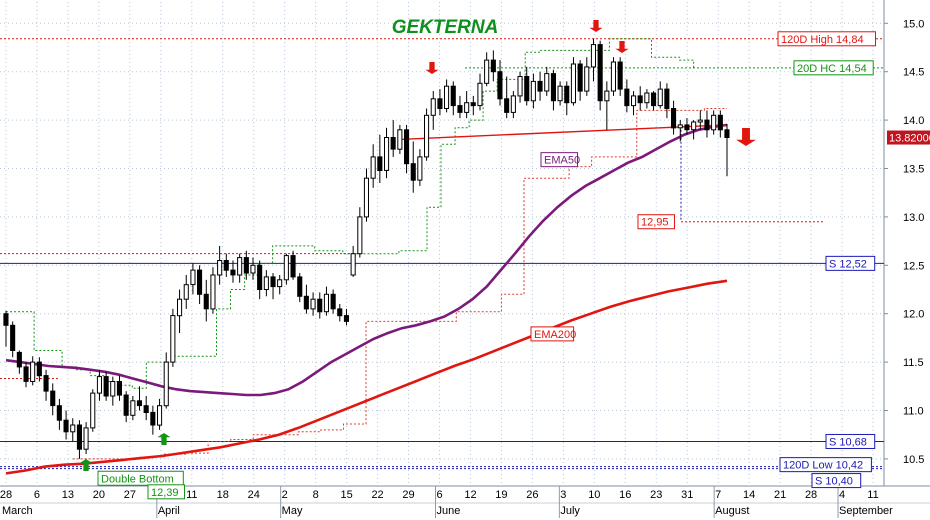 This screenshot has height=520, width=930. Describe the element at coordinates (913, 266) in the screenshot. I see `y-tick-label: 12.5` at that location.